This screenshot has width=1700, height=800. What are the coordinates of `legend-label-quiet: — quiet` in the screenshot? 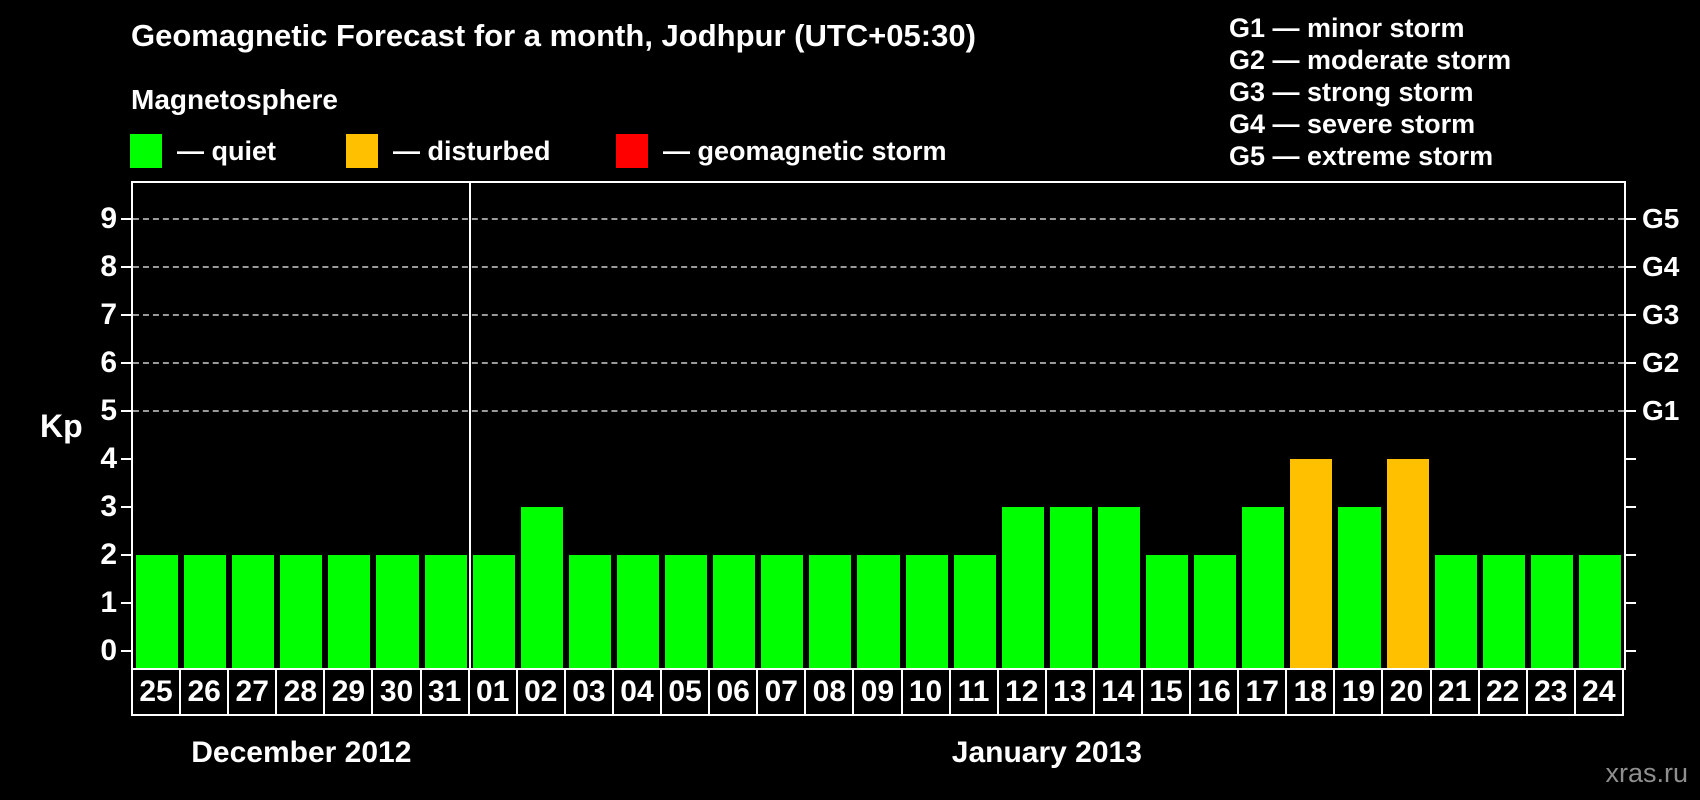 It's located at (226, 150).